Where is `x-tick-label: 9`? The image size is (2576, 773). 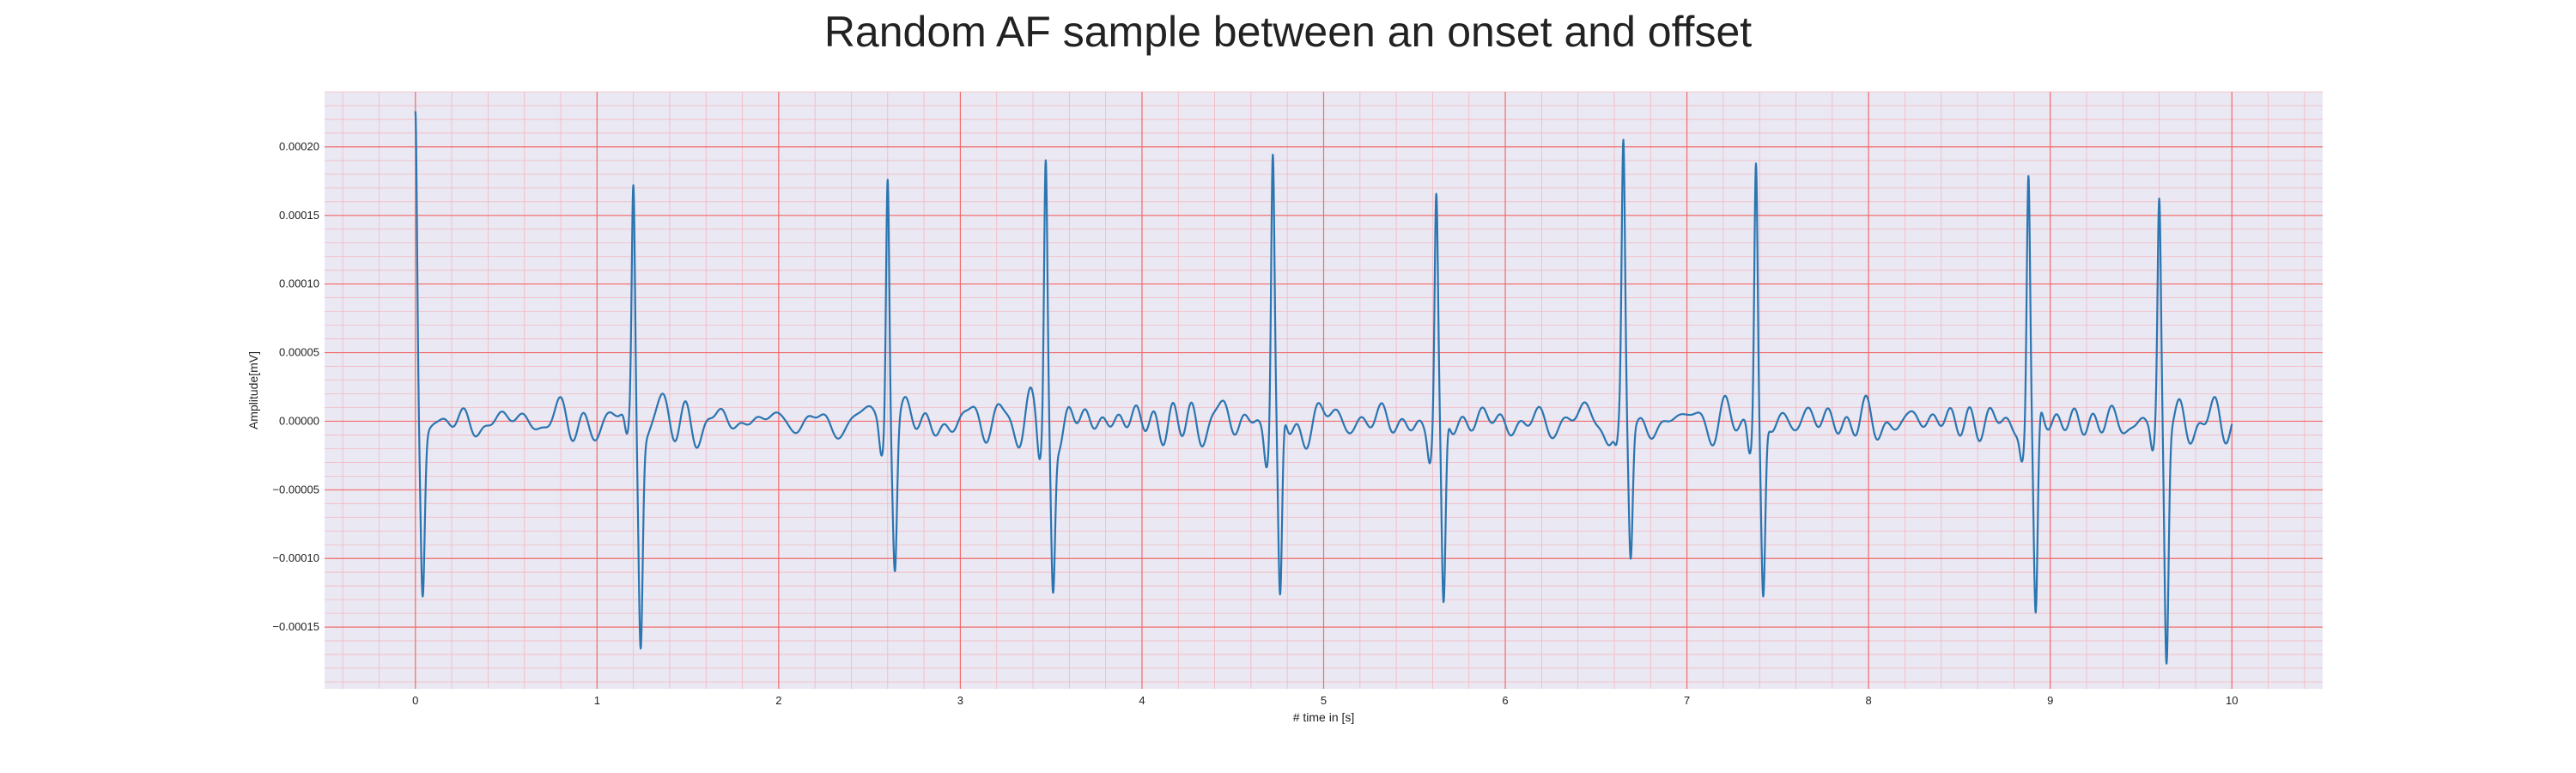
x-tick-label: 9 is located at coordinates (2050, 700).